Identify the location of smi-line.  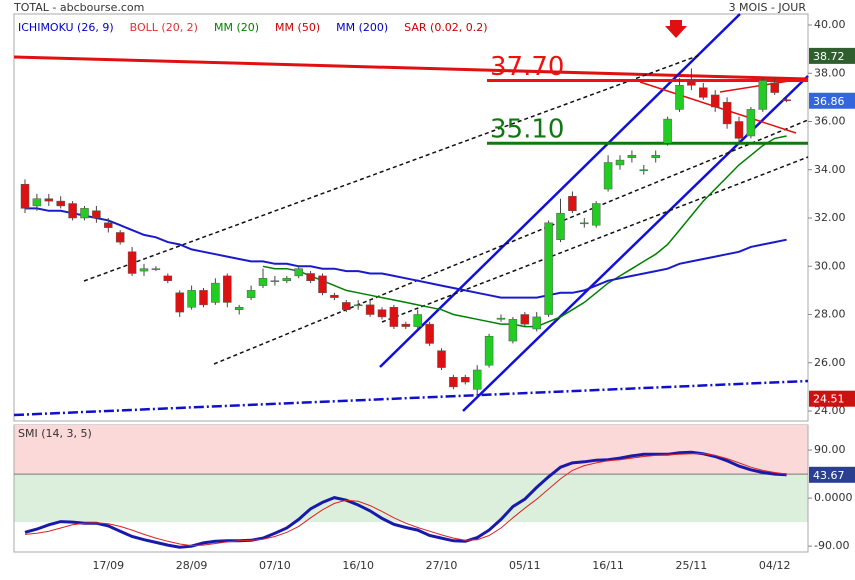
(405, 500).